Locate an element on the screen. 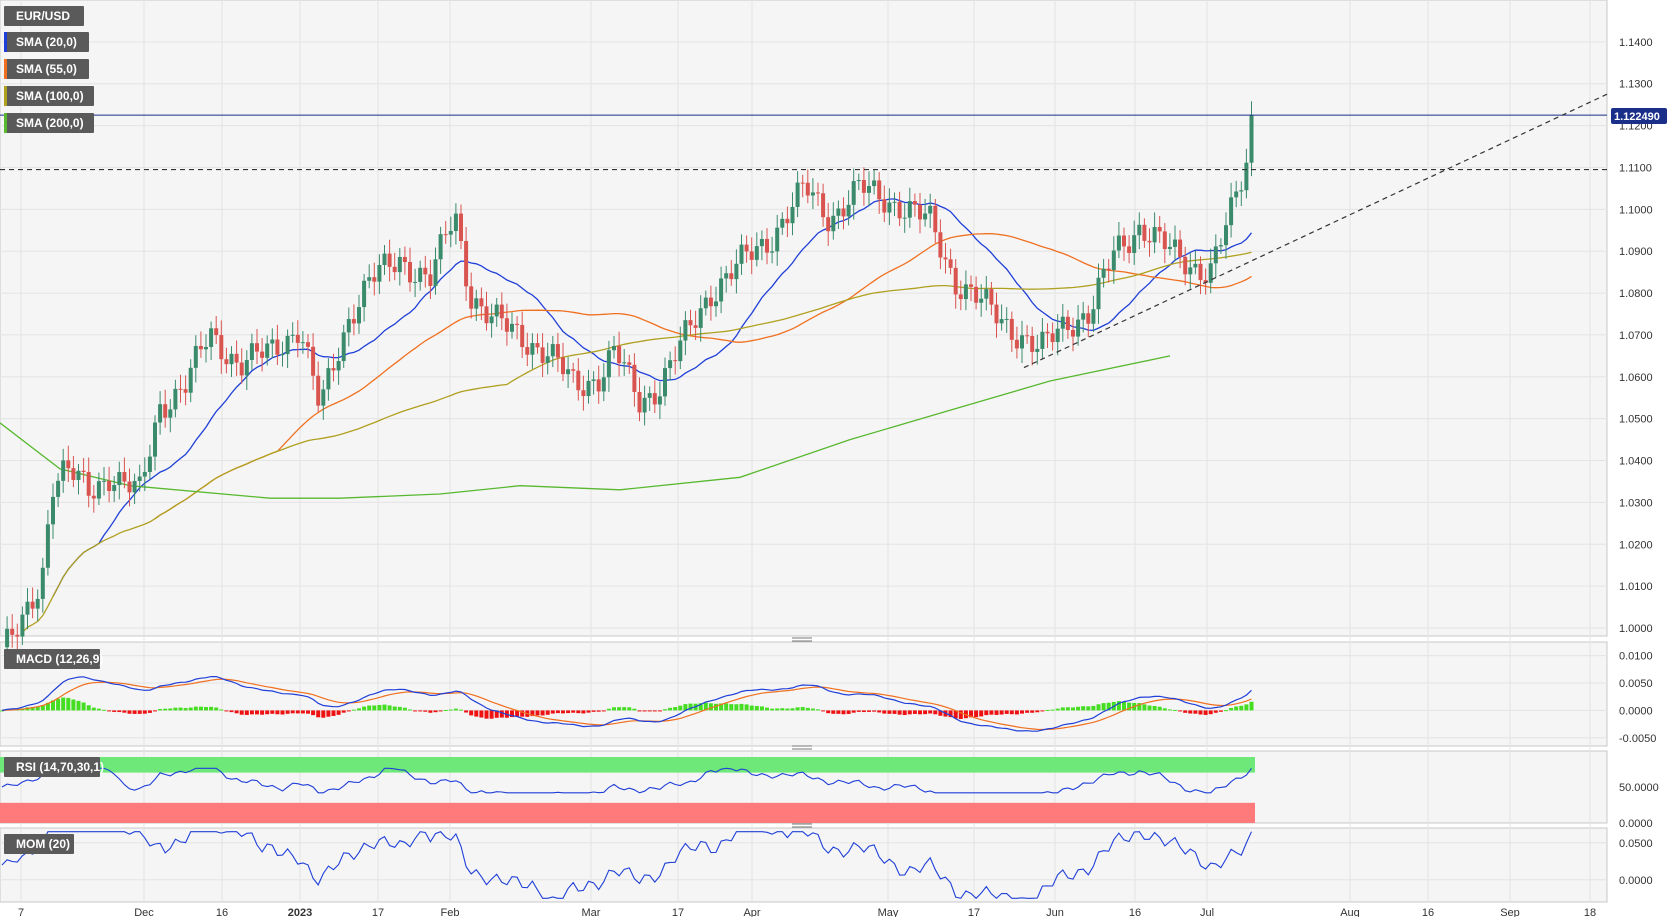  legend-macd: MACD (12,26,9) is located at coordinates (53, 659).